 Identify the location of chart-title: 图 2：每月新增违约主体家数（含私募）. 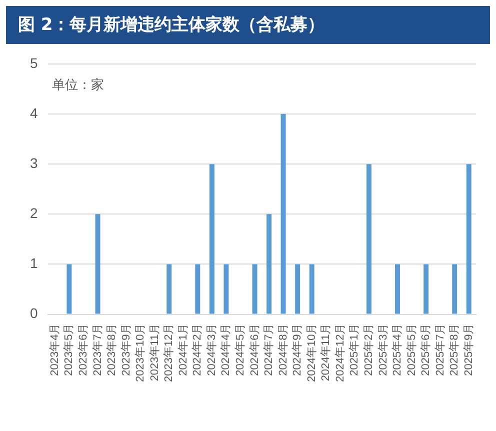
(248, 25).